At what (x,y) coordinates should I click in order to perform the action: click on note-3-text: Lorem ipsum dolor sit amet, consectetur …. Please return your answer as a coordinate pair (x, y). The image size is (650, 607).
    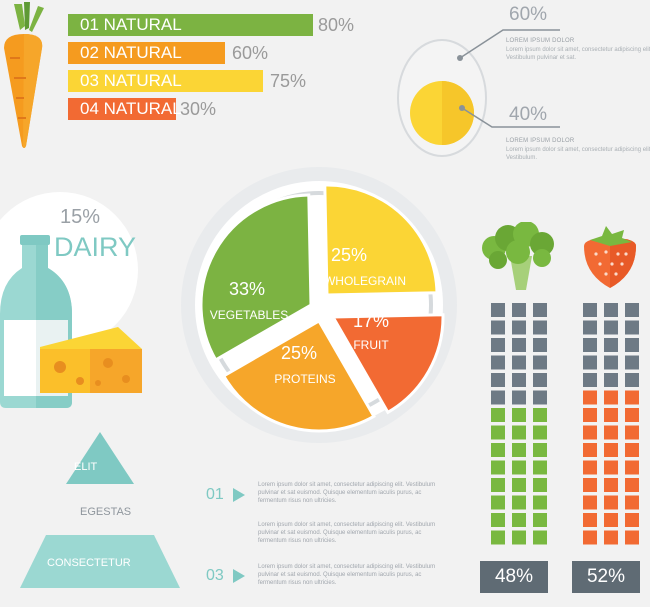
    Looking at the image, I should click on (347, 575).